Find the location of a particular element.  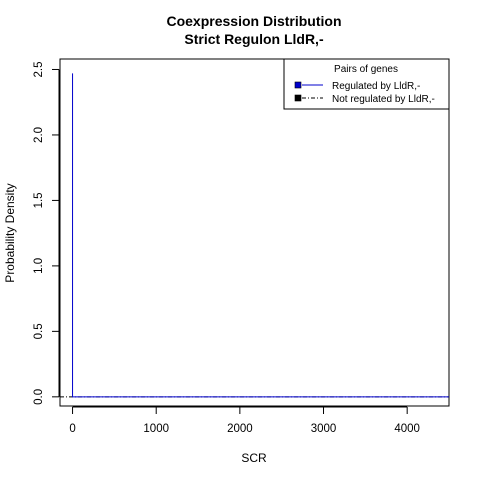

chart-title-line-1: Coexpression Distribution is located at coordinates (253, 21).